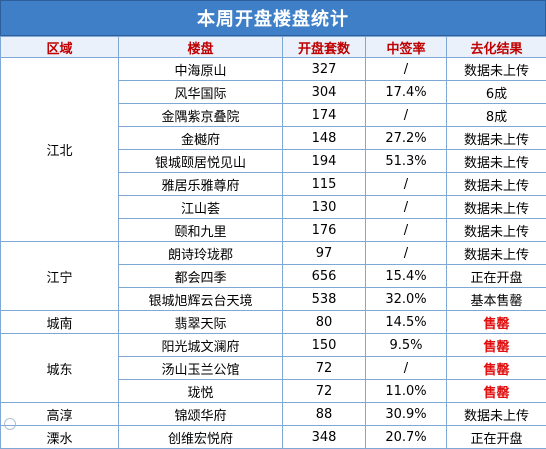 The width and height of the screenshot is (546, 449). I want to click on units-cell: 176, so click(324, 230).